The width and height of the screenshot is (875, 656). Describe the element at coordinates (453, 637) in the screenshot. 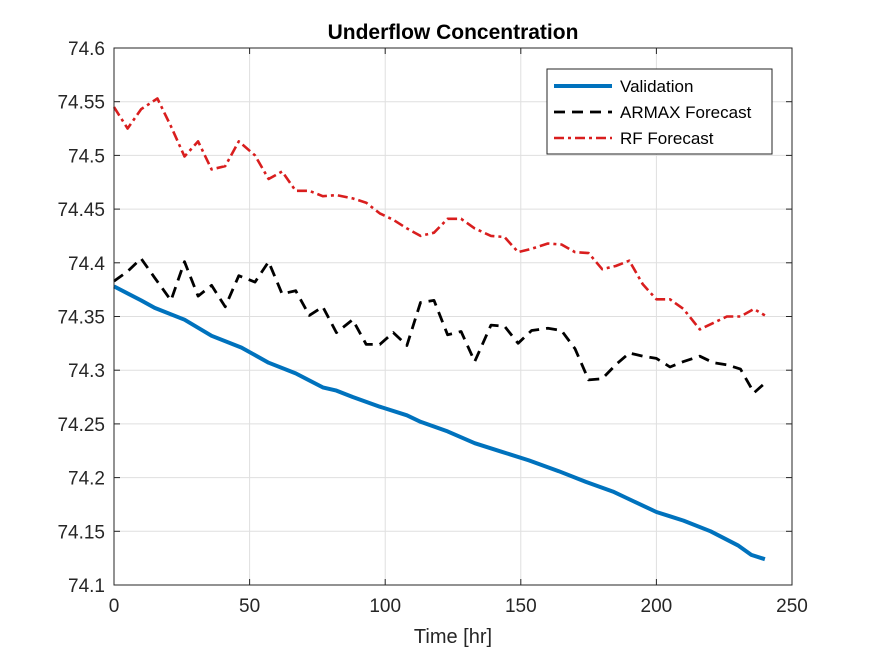

I see `x-axis-label: Time [hr]` at that location.